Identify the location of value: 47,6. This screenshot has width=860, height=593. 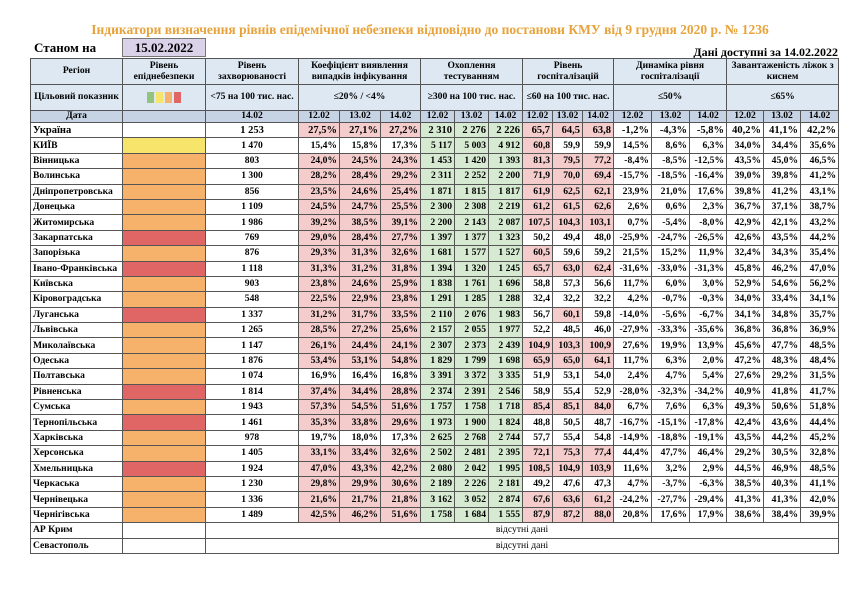
(568, 484).